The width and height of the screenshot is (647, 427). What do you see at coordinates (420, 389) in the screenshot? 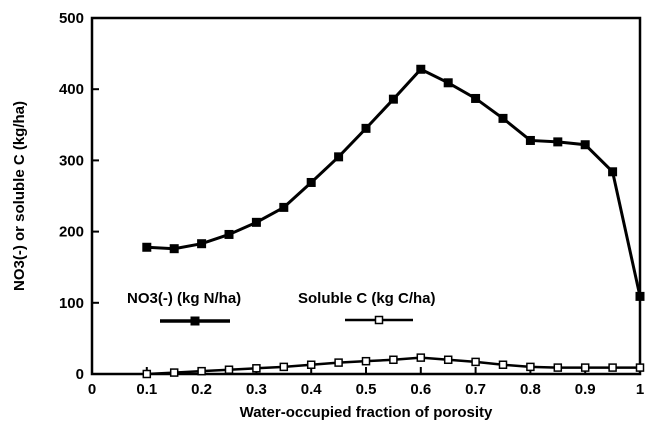
I see `x-tick-label: 0.6` at bounding box center [420, 389].